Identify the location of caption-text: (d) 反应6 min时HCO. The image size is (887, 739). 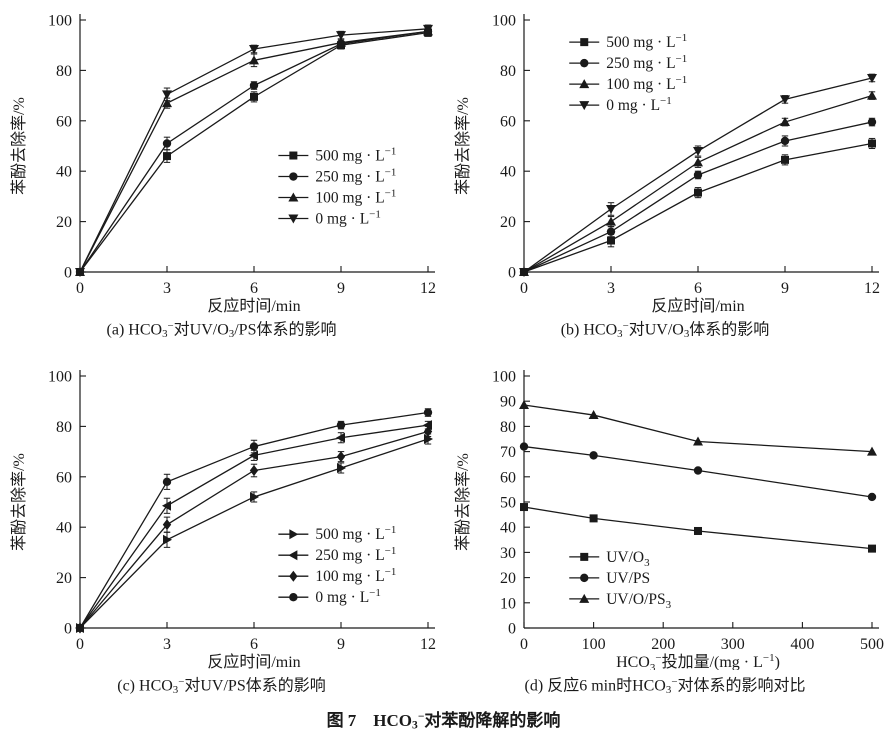
(595, 686).